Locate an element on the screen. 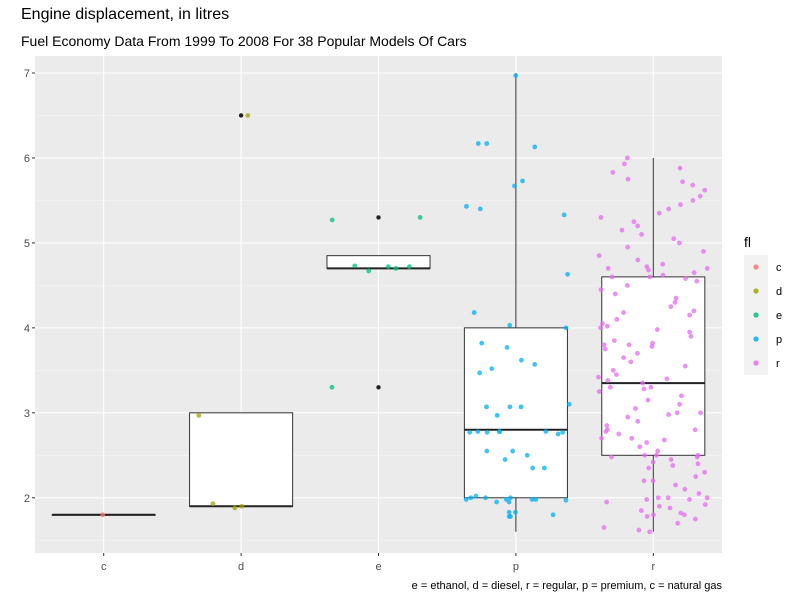  legend-key-e is located at coordinates (756, 315).